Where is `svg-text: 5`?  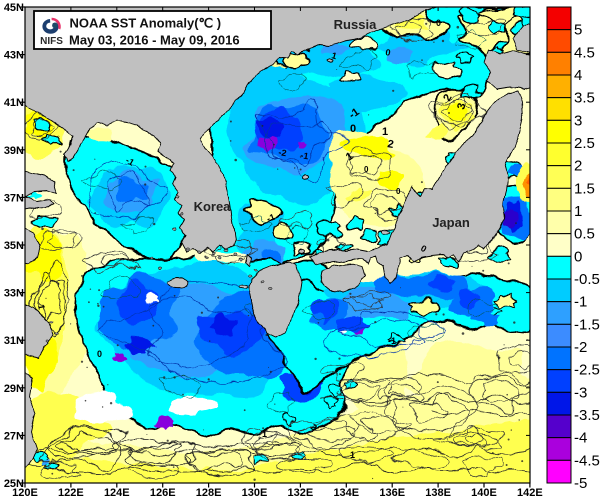
svg-text: 5 is located at coordinates (578, 30).